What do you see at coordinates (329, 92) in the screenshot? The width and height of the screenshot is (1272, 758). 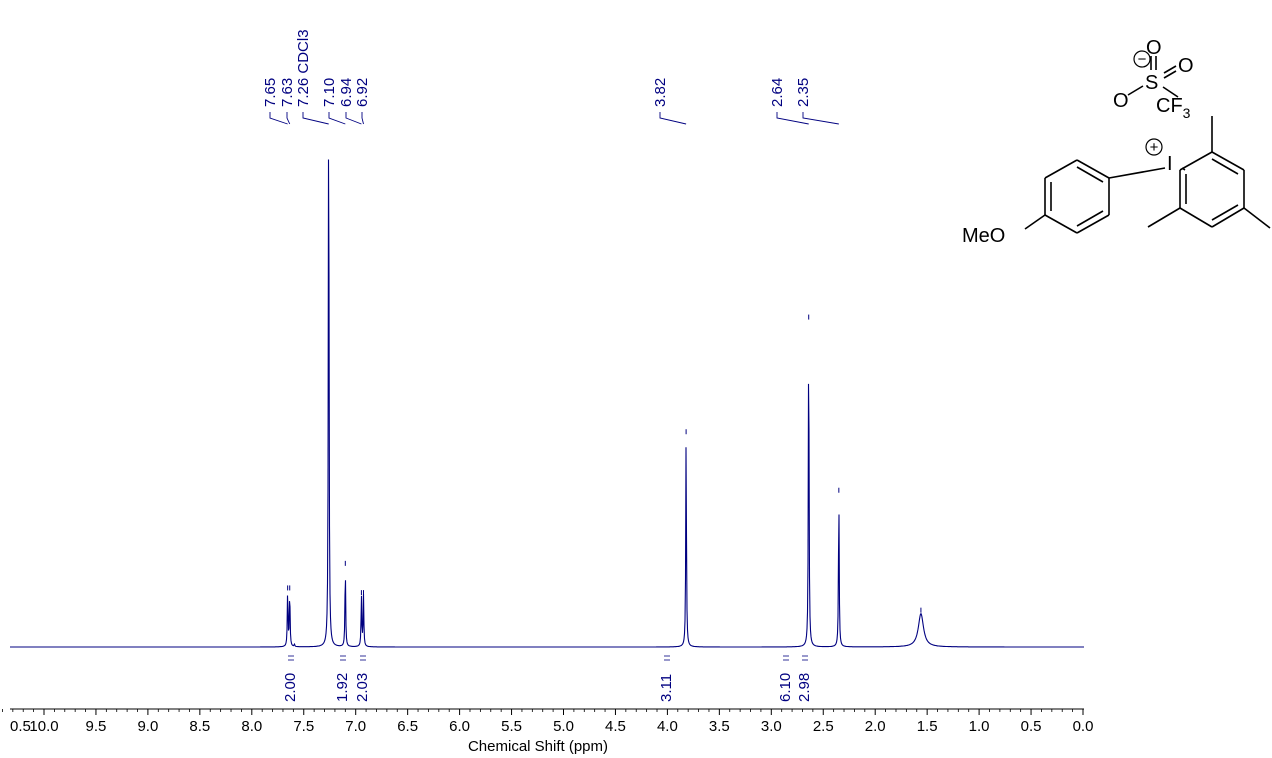 I see `peak-label: 7.10` at bounding box center [329, 92].